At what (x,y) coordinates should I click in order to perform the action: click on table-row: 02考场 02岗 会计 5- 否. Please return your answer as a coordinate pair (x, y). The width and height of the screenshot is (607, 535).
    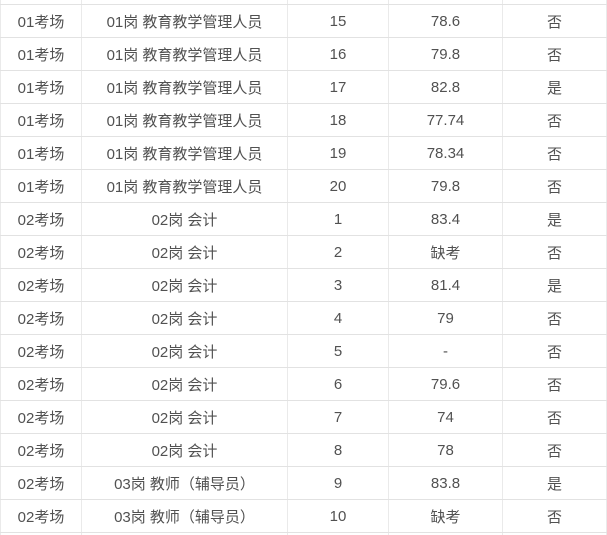
    Looking at the image, I should click on (303, 351).